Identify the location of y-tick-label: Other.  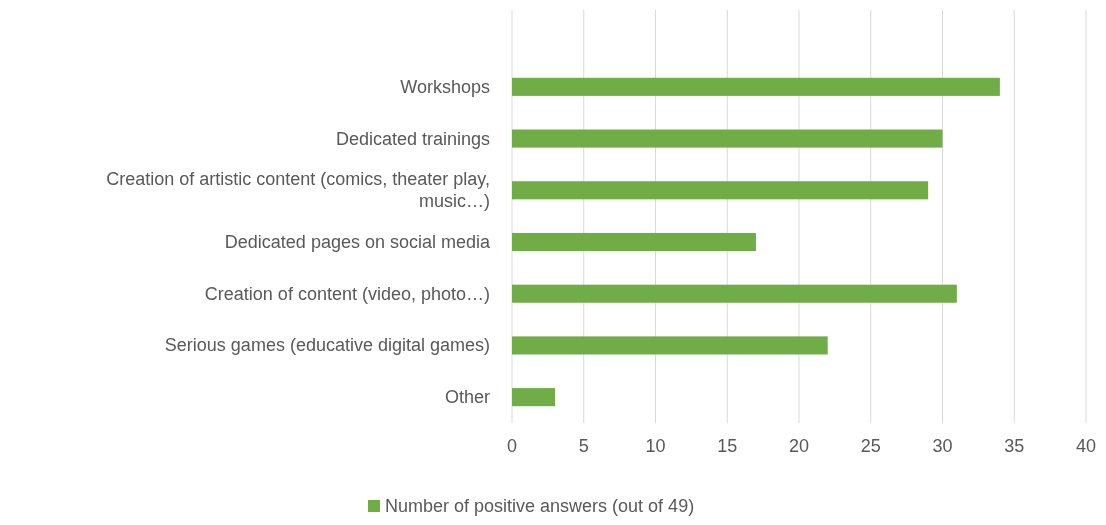
(467, 397).